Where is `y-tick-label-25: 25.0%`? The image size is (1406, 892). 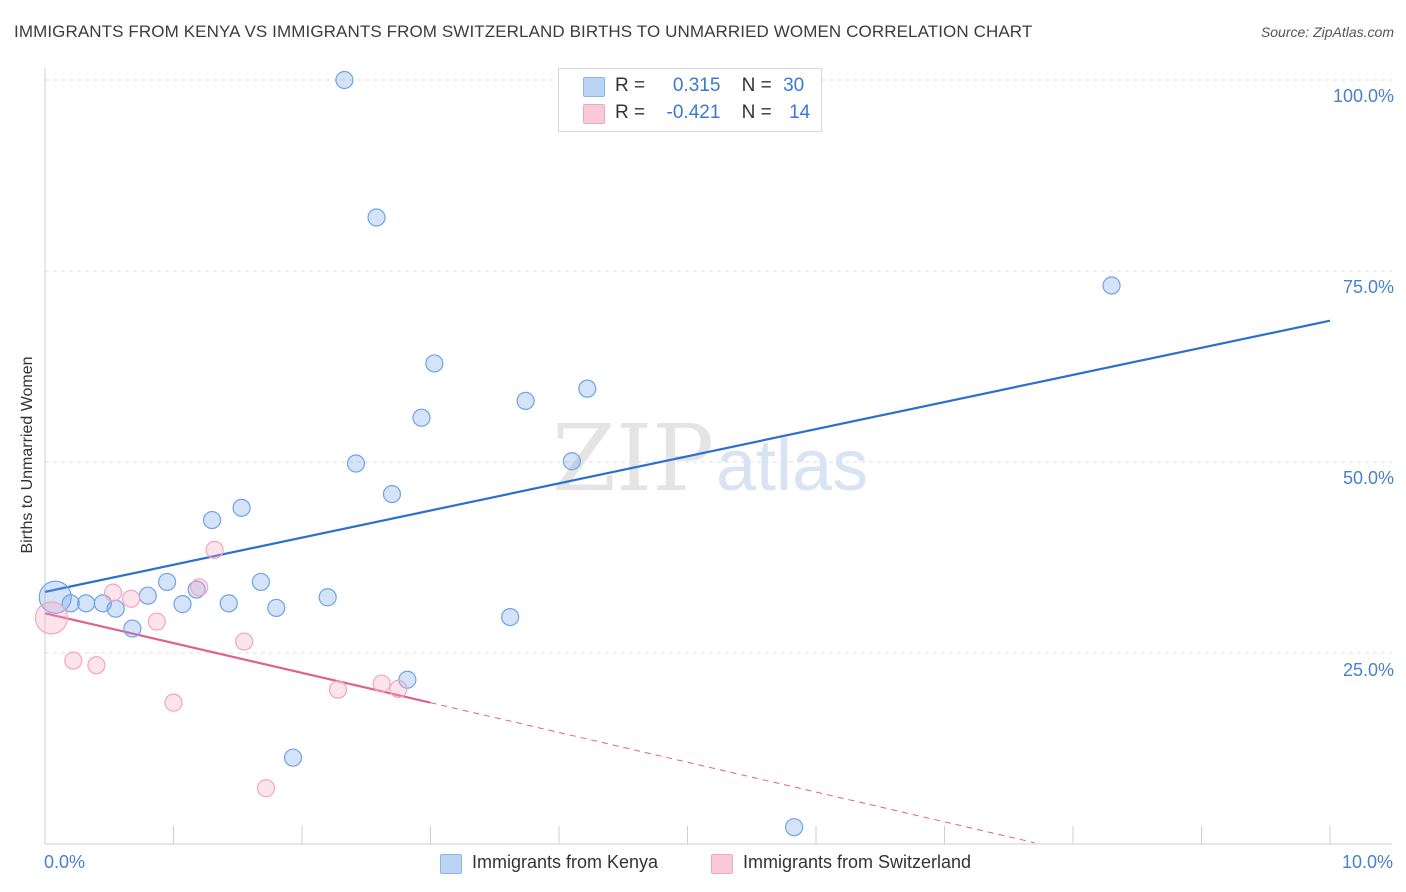 y-tick-label-25: 25.0% is located at coordinates (1368, 670).